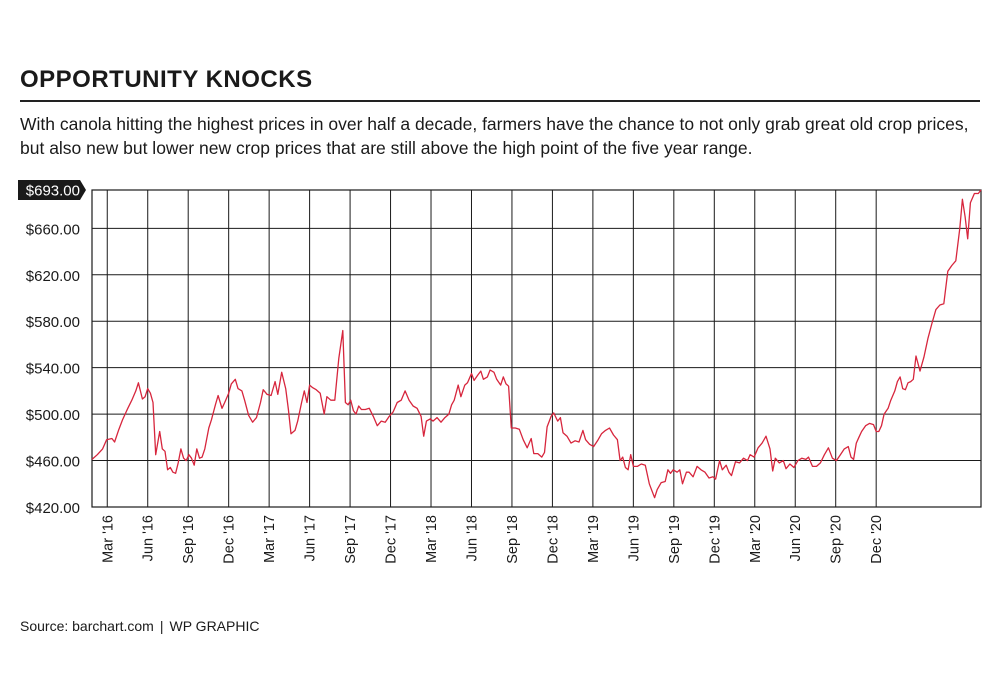 This screenshot has width=1000, height=700. I want to click on y-tick-label: $660.00, so click(53, 229).